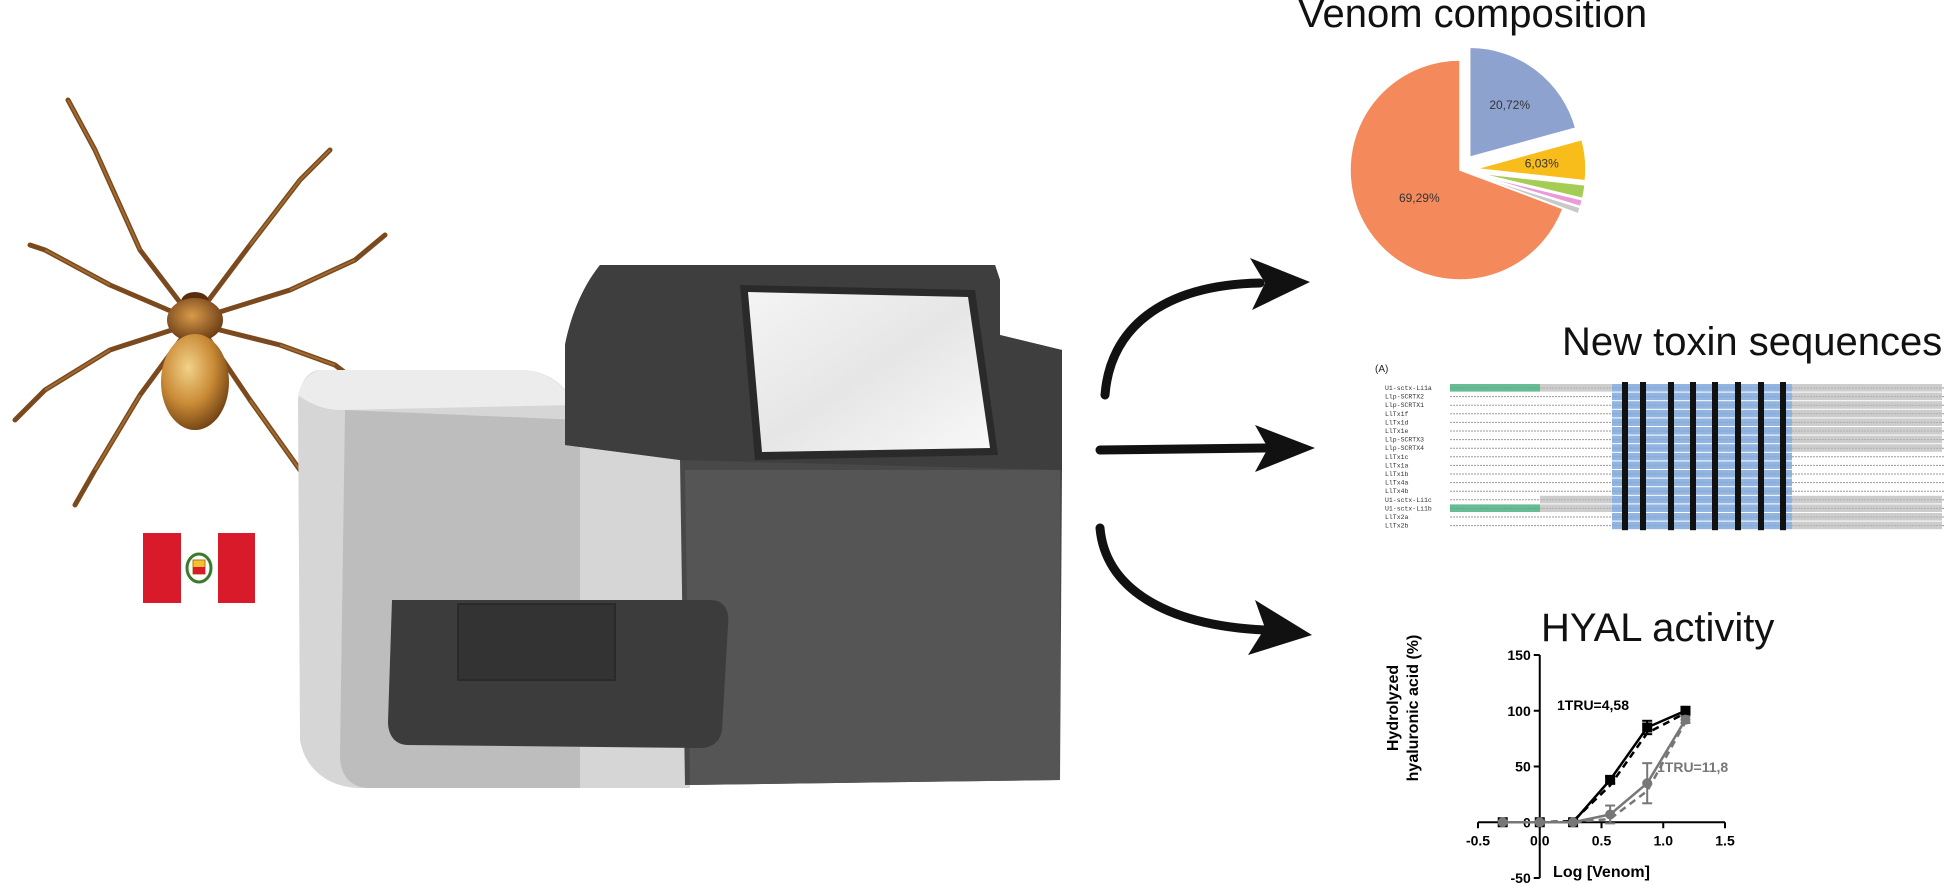 Image resolution: width=1945 pixels, height=886 pixels. I want to click on arrow-to-venom-composition, so click(1182, 339).